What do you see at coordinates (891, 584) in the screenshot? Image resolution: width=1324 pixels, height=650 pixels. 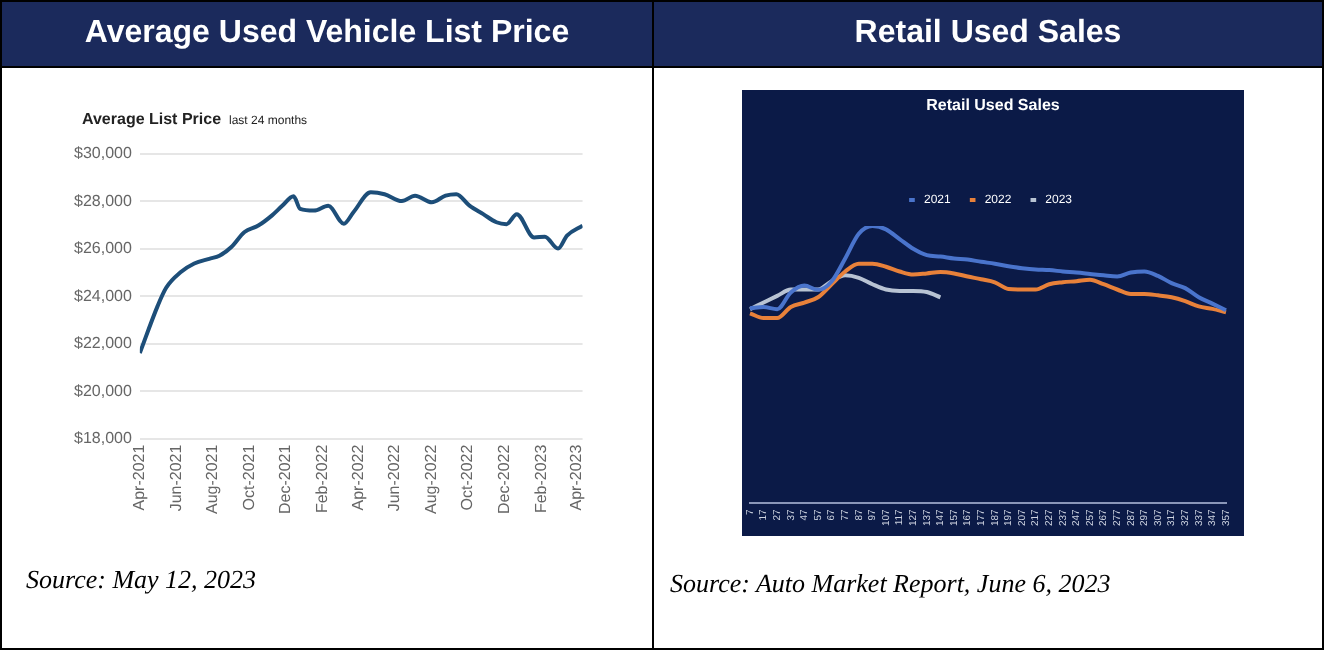 I see `source-note: Source: Auto Market Report, June 6, 2023` at bounding box center [891, 584].